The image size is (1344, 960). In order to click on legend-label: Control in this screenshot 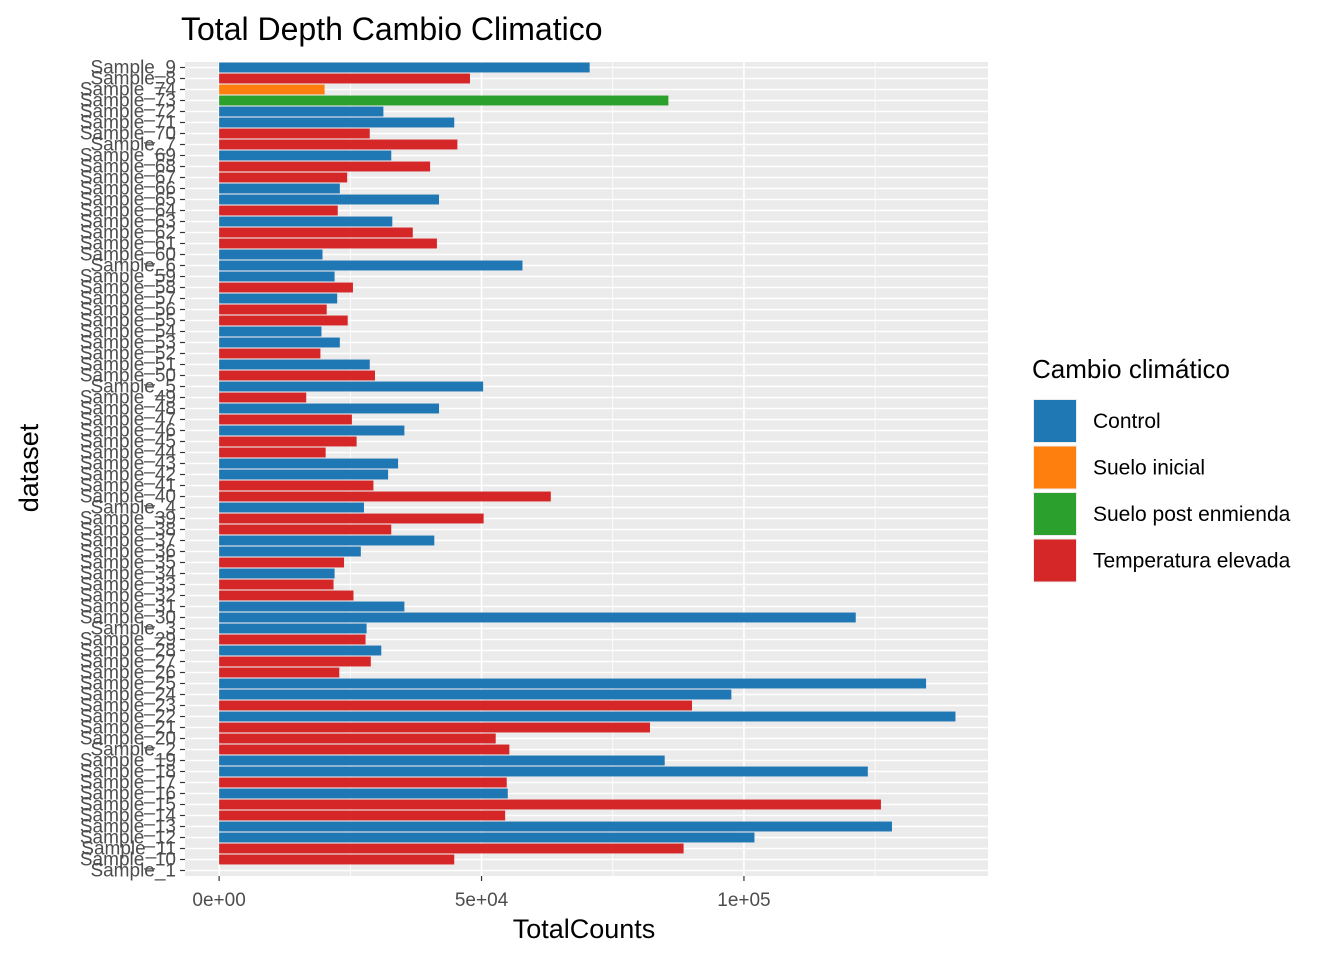, I will do `click(1127, 421)`.